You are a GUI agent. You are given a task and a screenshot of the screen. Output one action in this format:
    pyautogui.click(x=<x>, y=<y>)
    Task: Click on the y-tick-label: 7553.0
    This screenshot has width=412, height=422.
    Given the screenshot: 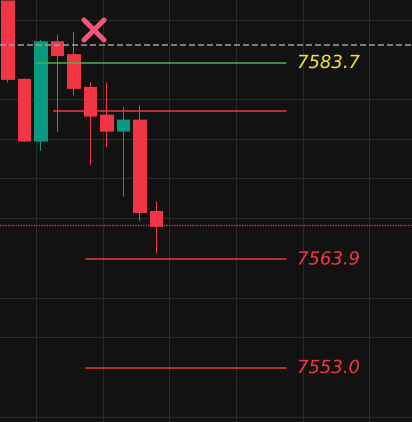 What is the action you would take?
    pyautogui.click(x=328, y=367)
    